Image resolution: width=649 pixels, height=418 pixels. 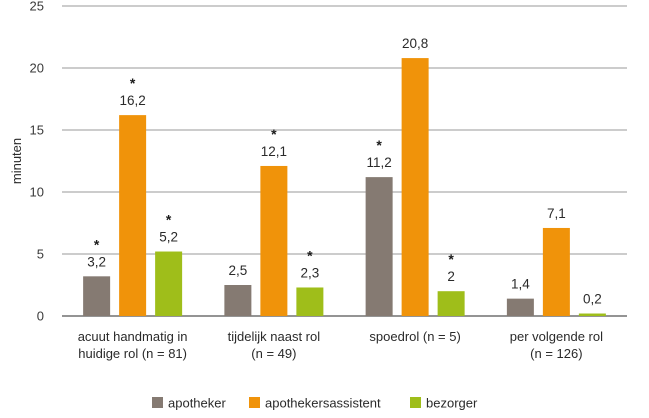 I want to click on data-label: 2,3, so click(x=309, y=272).